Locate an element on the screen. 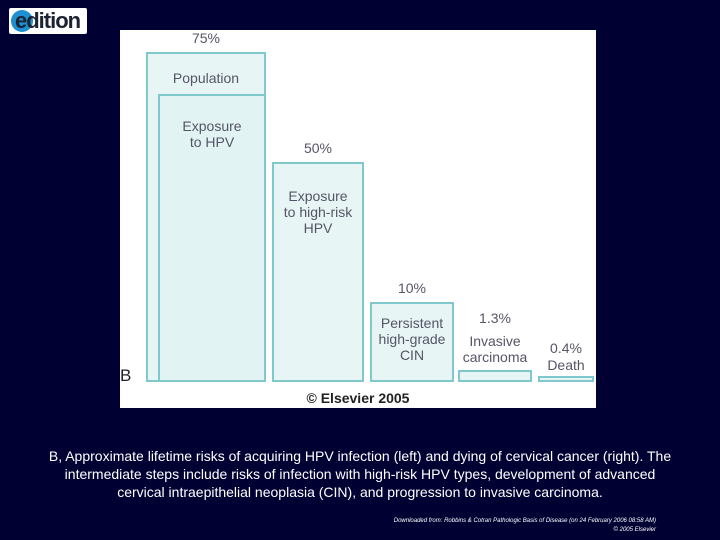  percent-death: 0.4% is located at coordinates (566, 348).